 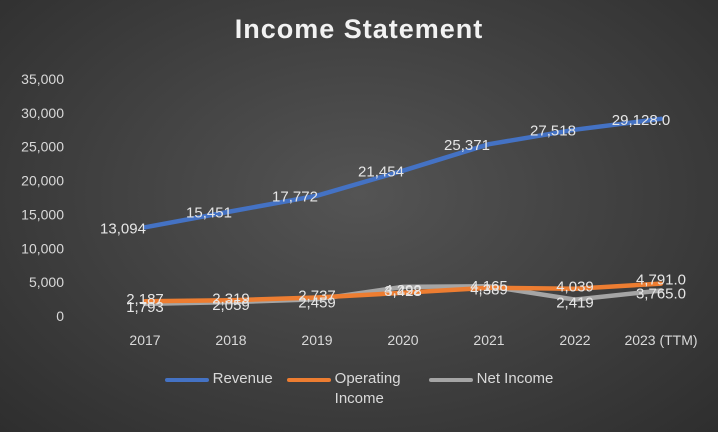 What do you see at coordinates (450, 380) in the screenshot?
I see `legend-swatch-net-income` at bounding box center [450, 380].